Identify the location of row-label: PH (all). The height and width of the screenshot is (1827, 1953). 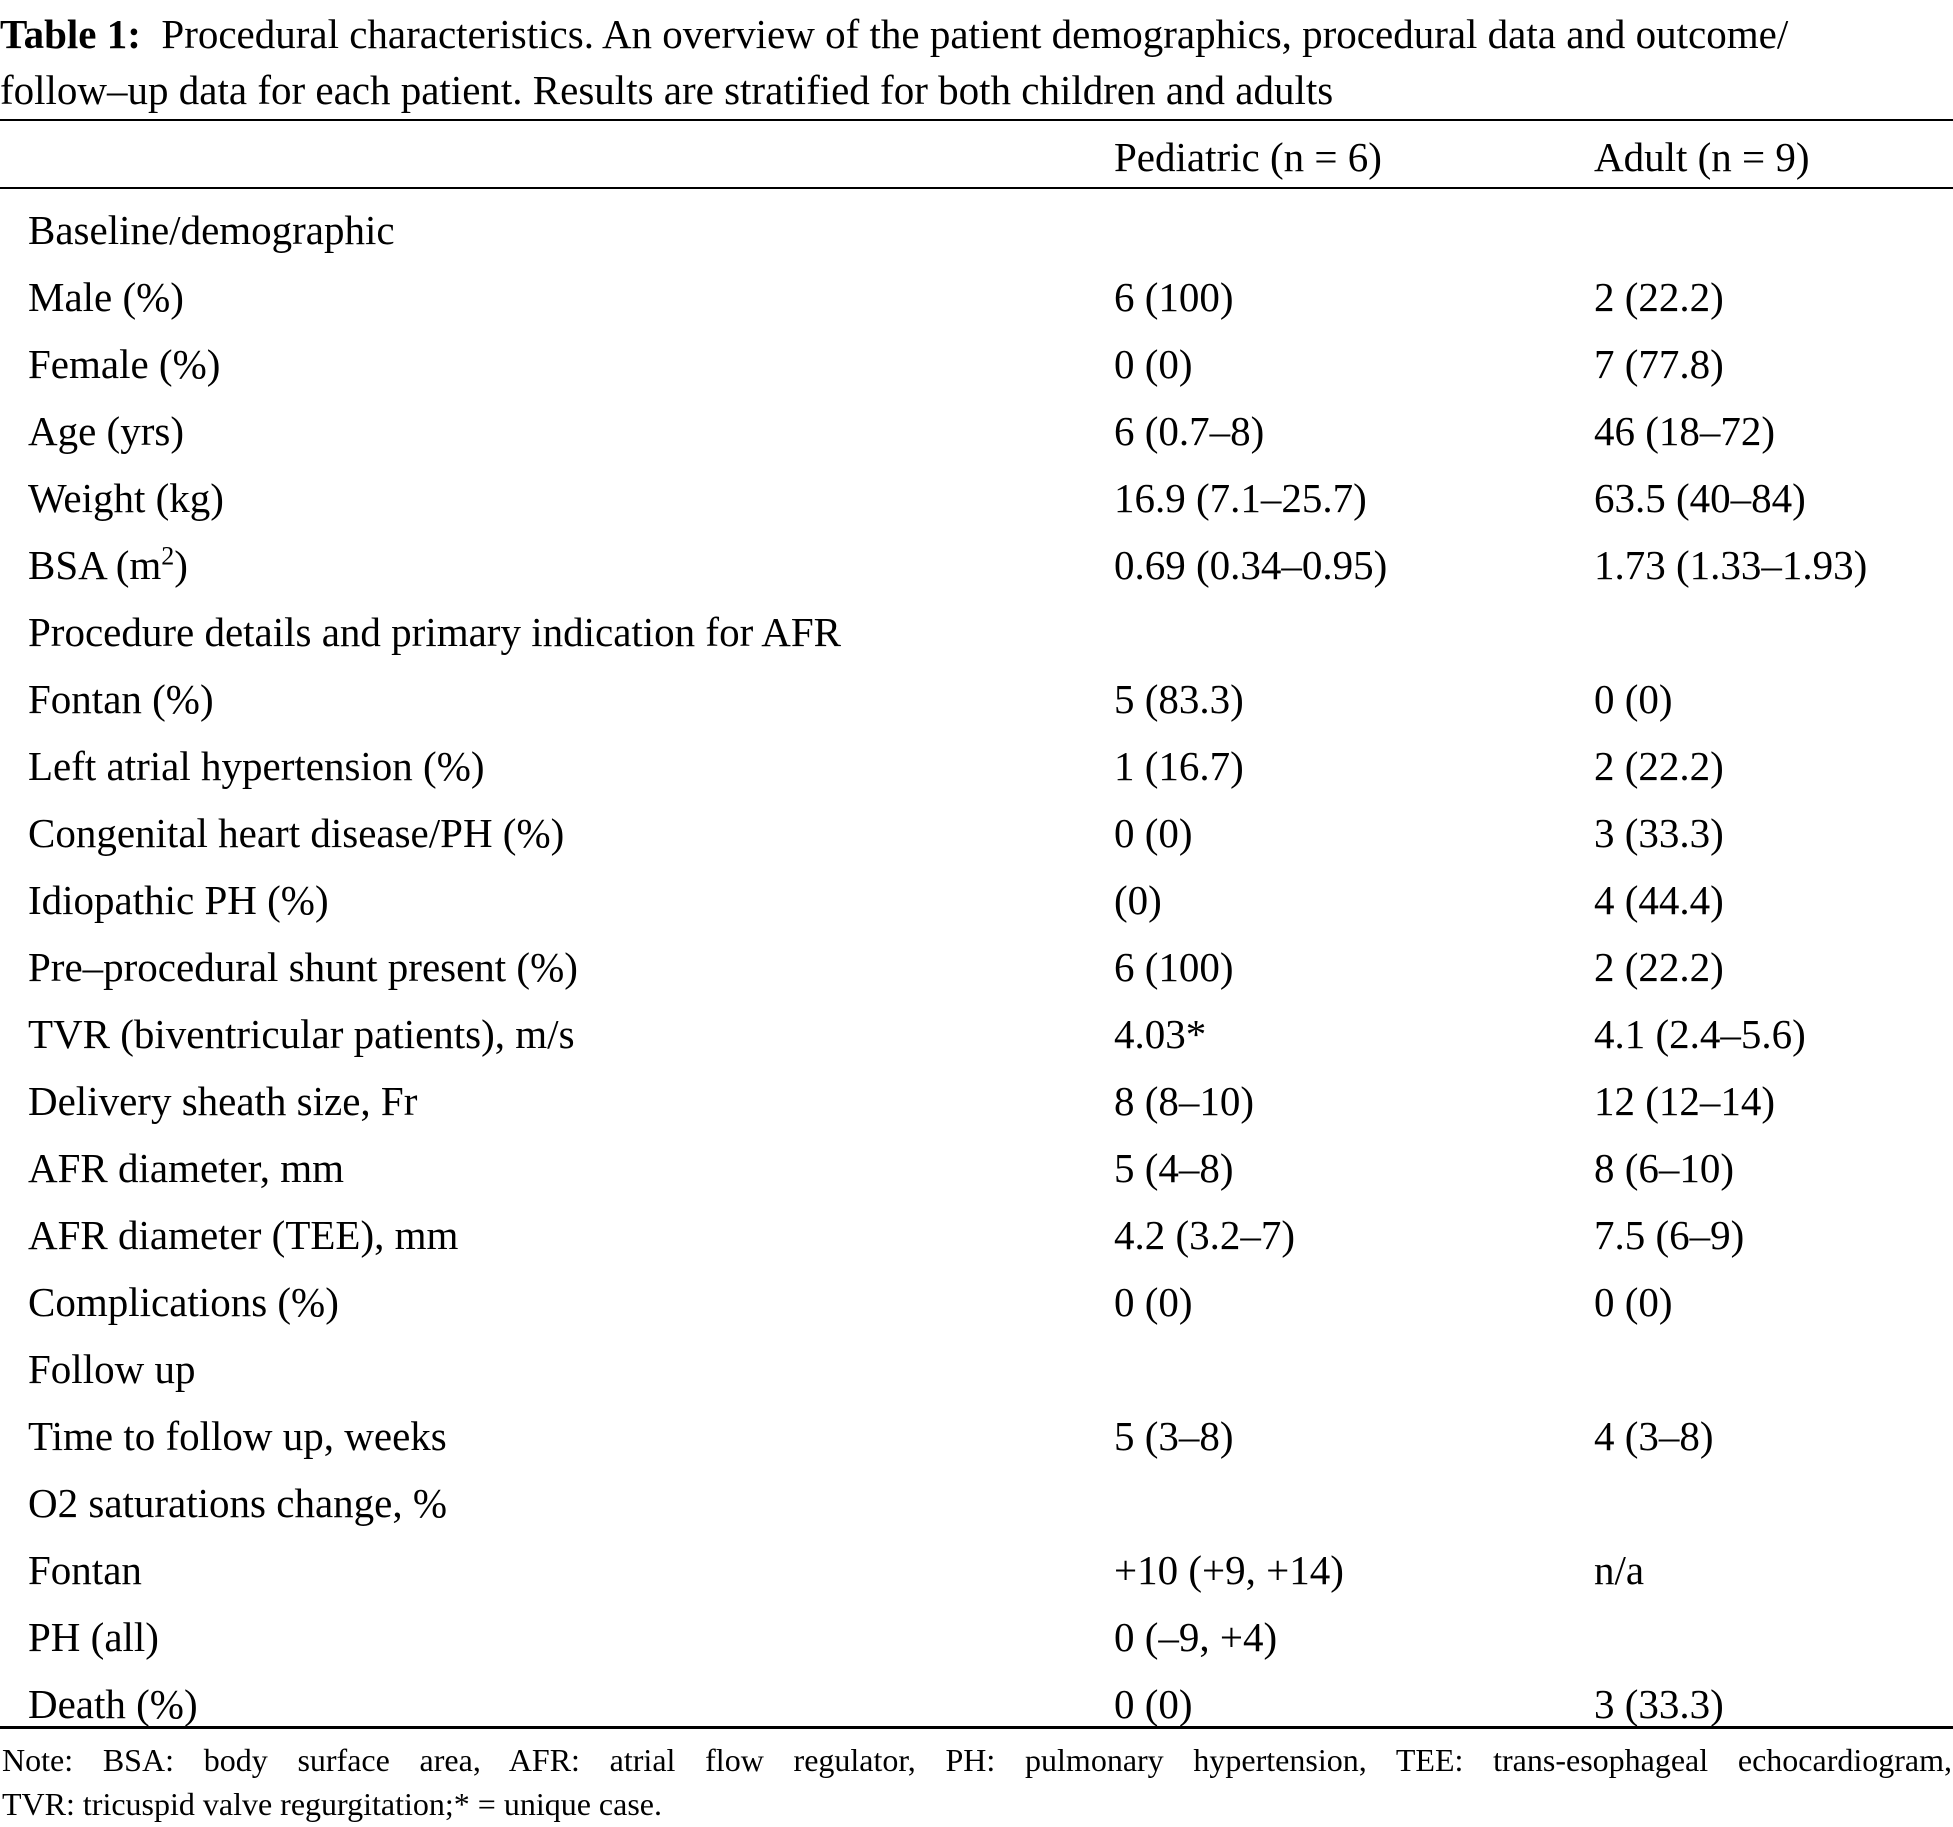
(93, 1637).